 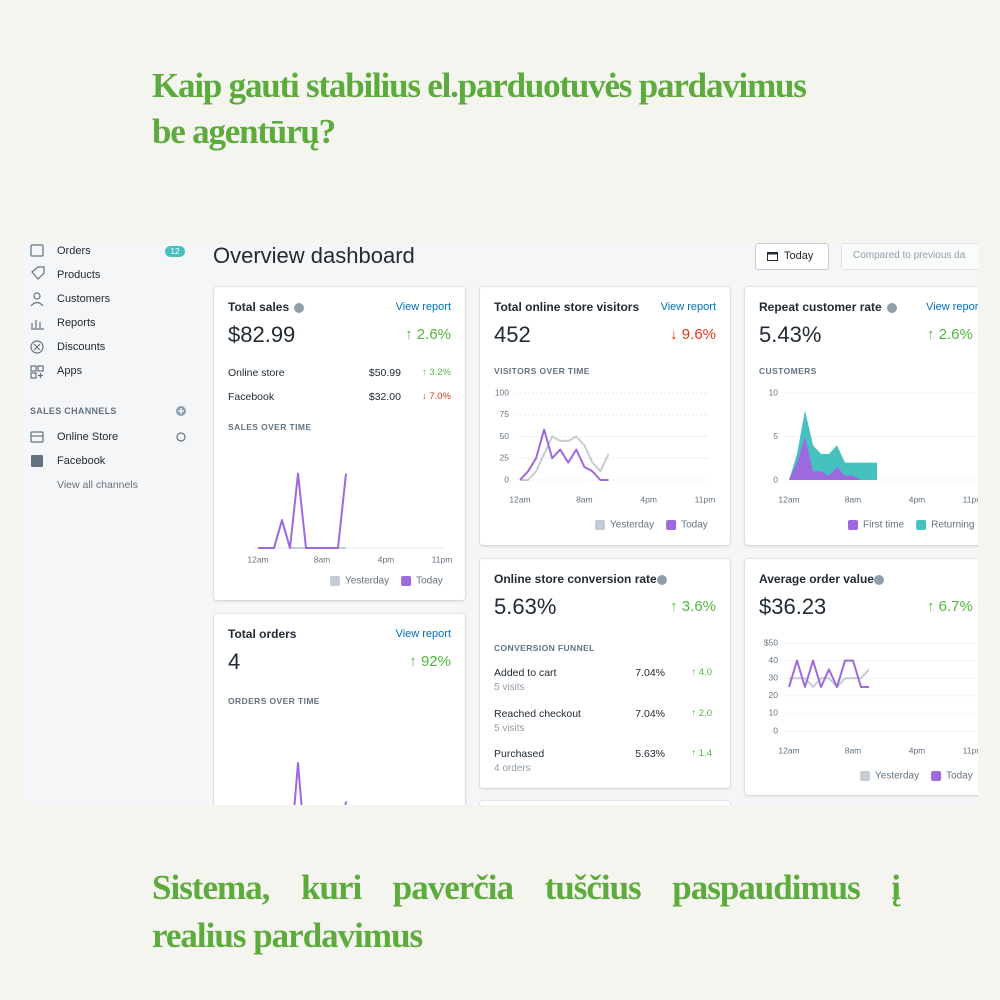 What do you see at coordinates (81, 461) in the screenshot?
I see `channel-item: Facebook` at bounding box center [81, 461].